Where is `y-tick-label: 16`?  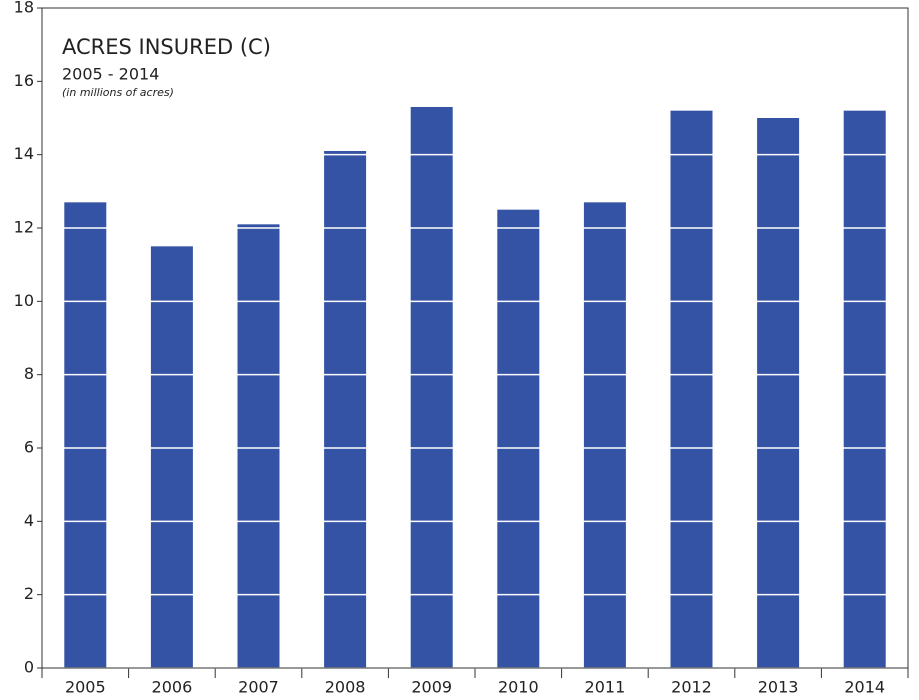
y-tick-label: 16 is located at coordinates (24, 80).